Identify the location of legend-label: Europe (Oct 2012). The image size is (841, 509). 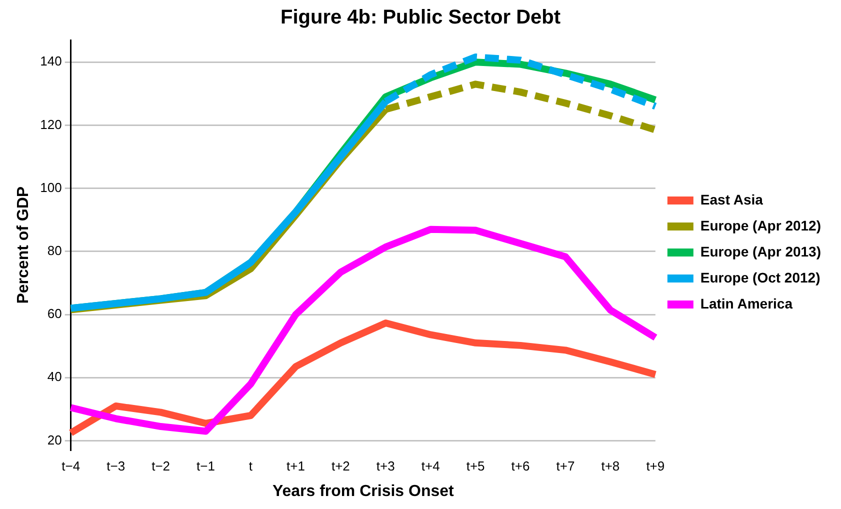
(760, 277).